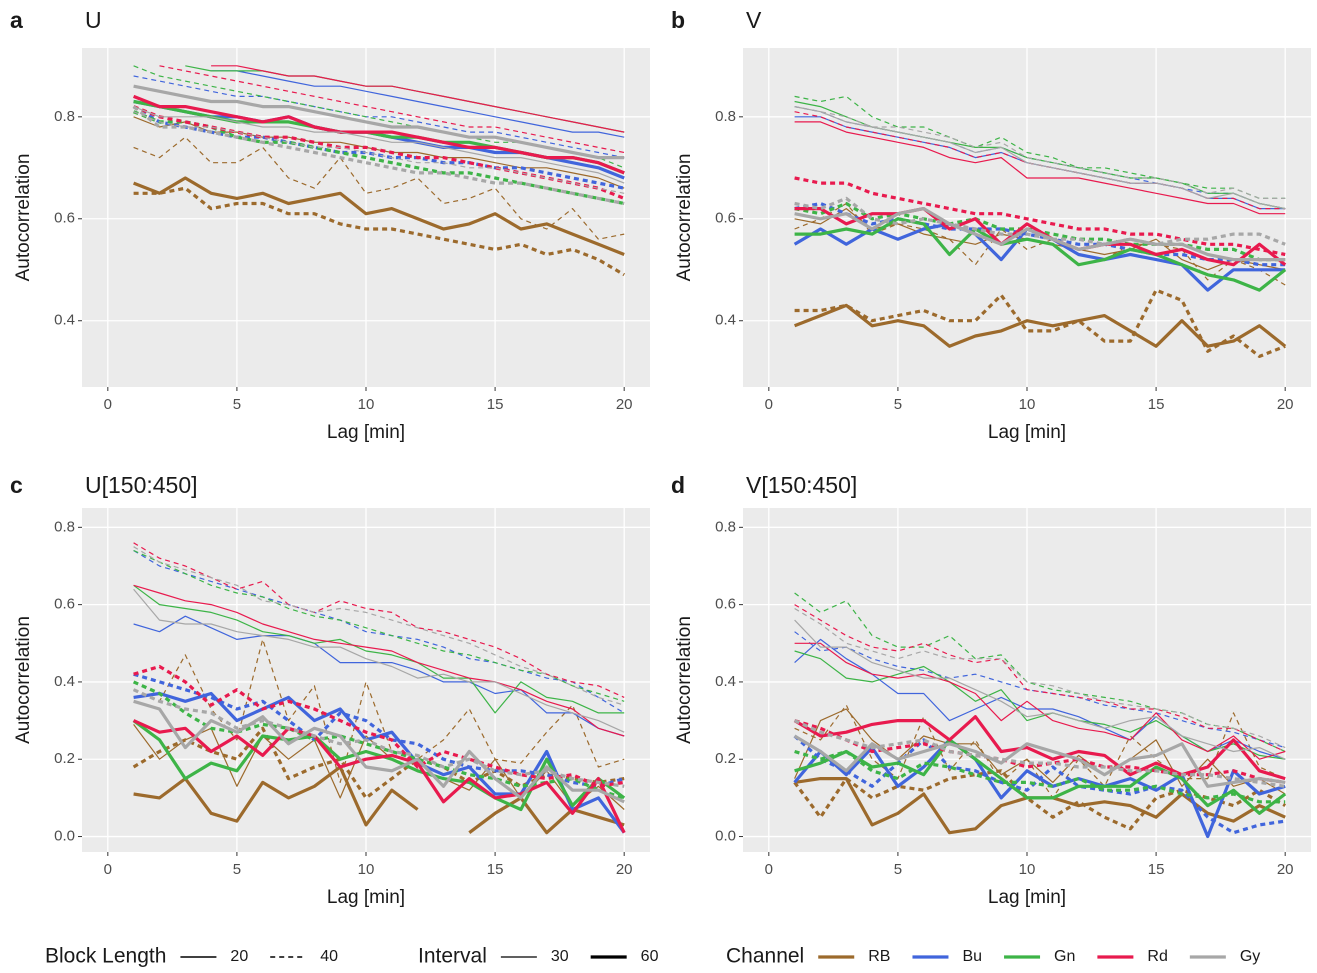 The height and width of the screenshot is (973, 1317). What do you see at coordinates (1157, 956) in the screenshot?
I see `legend-label: Rd` at bounding box center [1157, 956].